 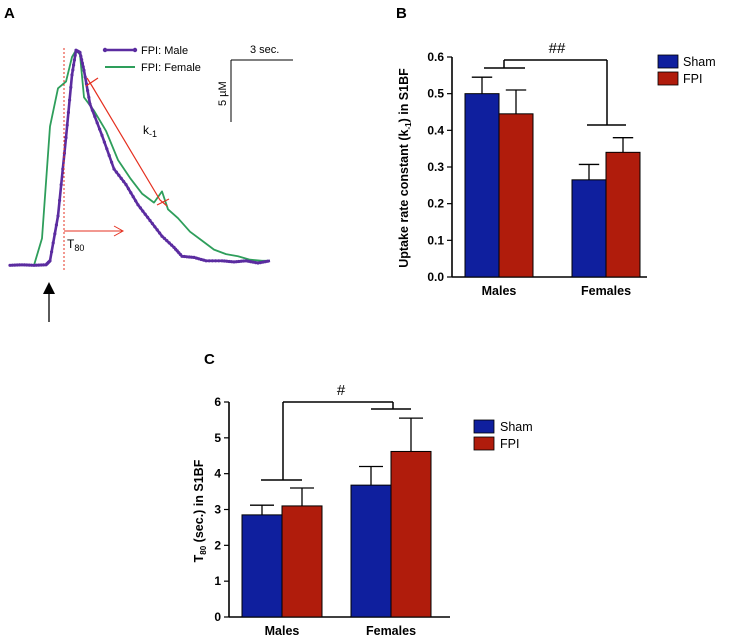 What do you see at coordinates (146, 130) in the screenshot?
I see `k-label: k` at bounding box center [146, 130].